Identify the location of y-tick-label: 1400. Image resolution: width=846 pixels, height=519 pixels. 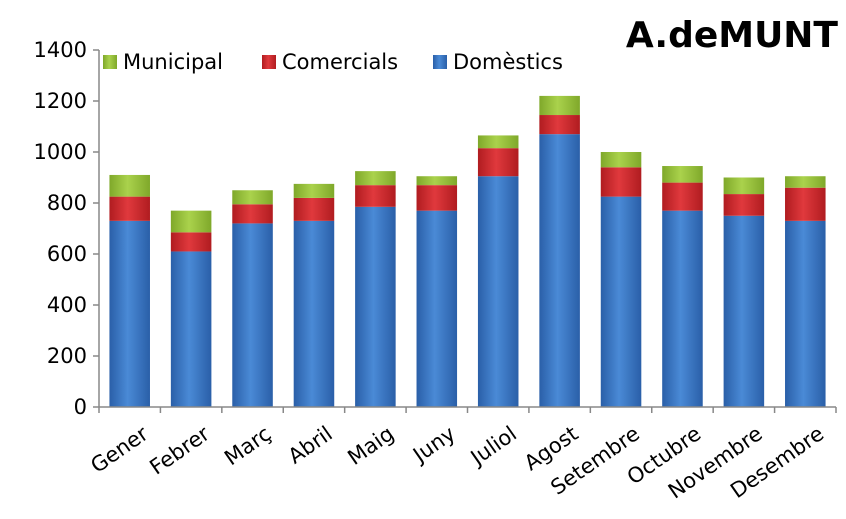
(60, 50).